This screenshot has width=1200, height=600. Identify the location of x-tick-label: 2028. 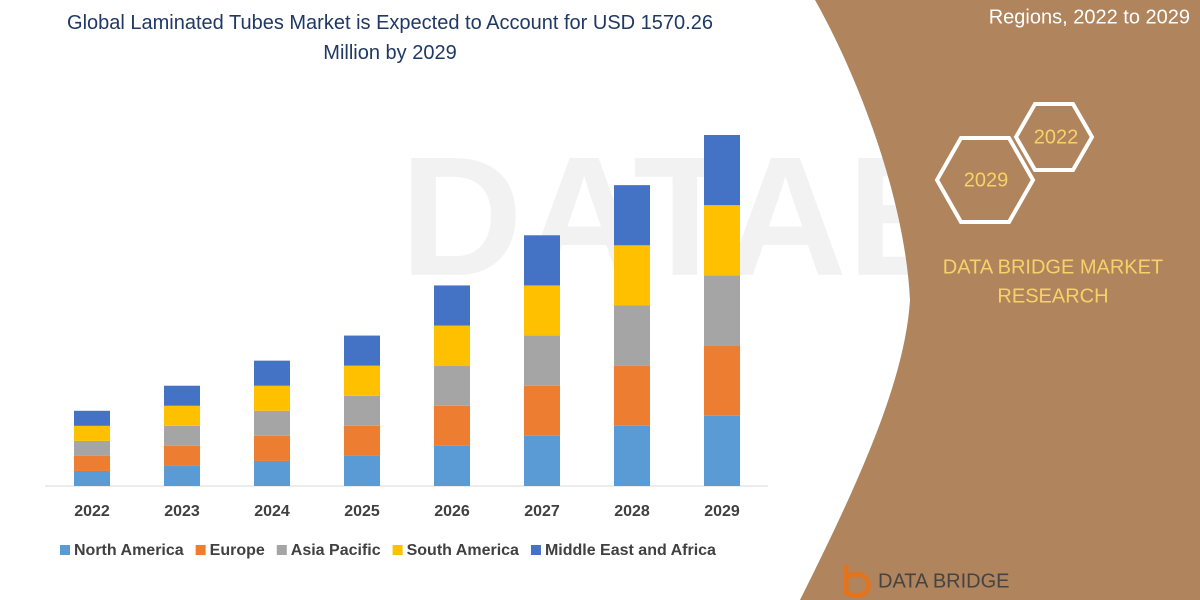
(632, 511).